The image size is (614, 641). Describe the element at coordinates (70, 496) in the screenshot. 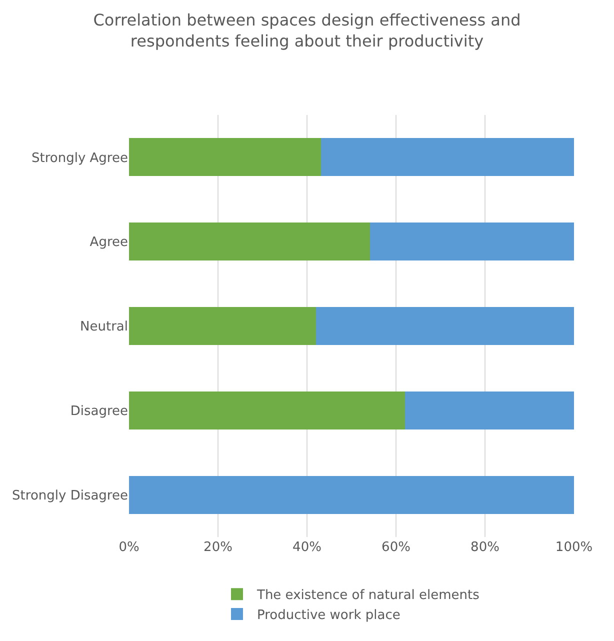

I see `y-tick-label: Strongly Disagree` at that location.